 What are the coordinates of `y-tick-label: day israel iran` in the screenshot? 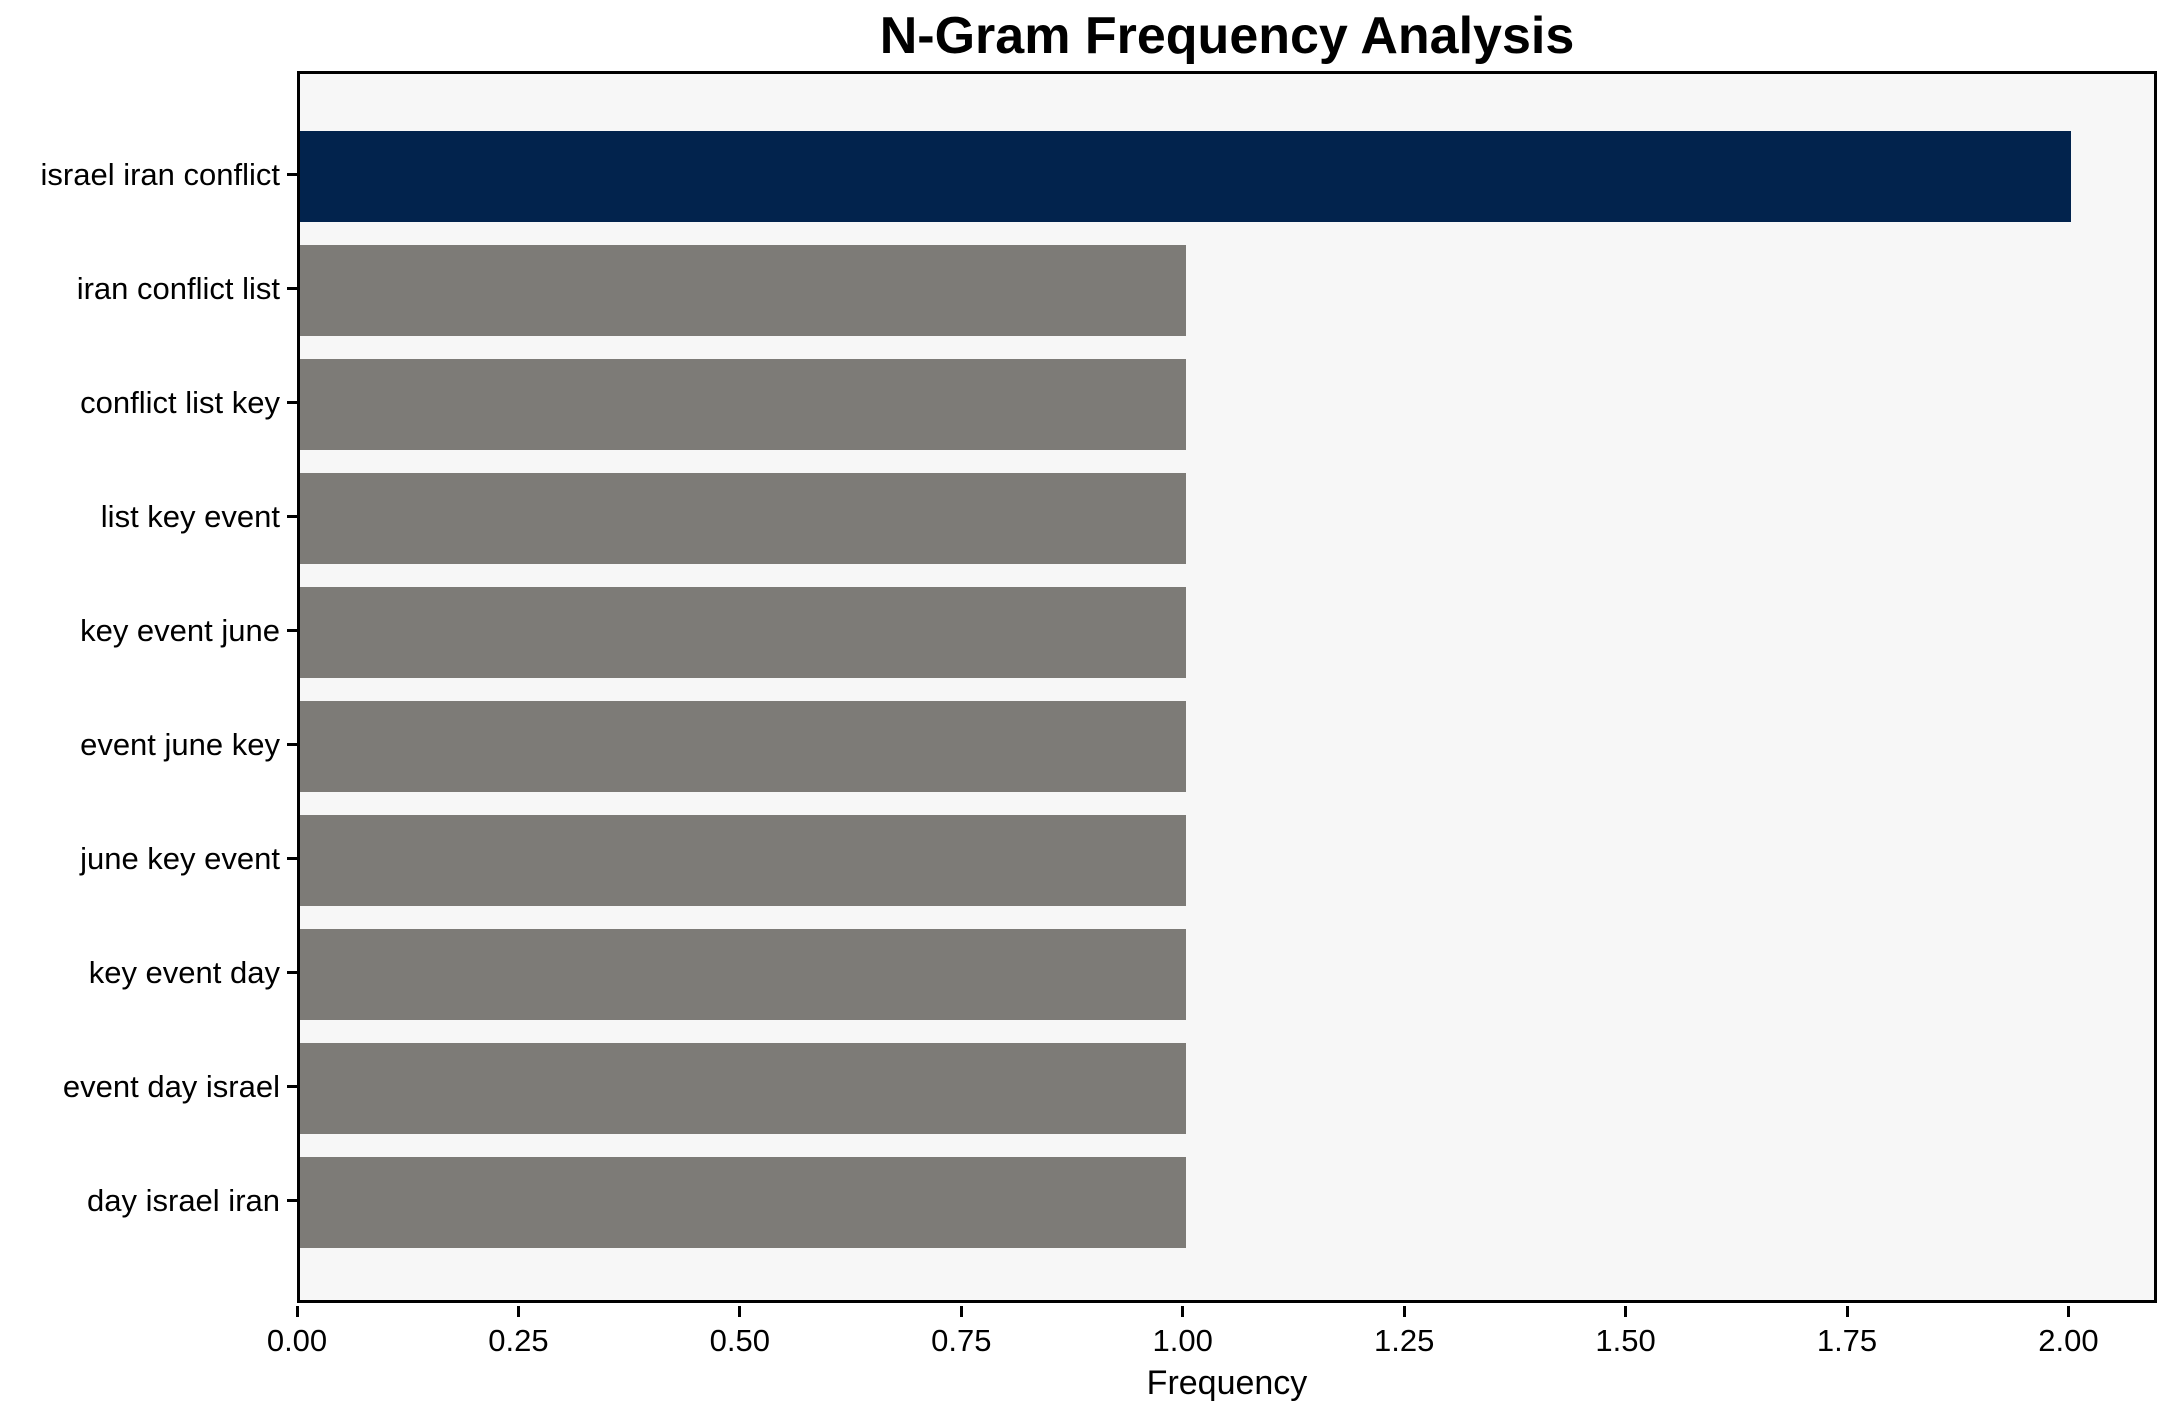 It's located at (183, 1200).